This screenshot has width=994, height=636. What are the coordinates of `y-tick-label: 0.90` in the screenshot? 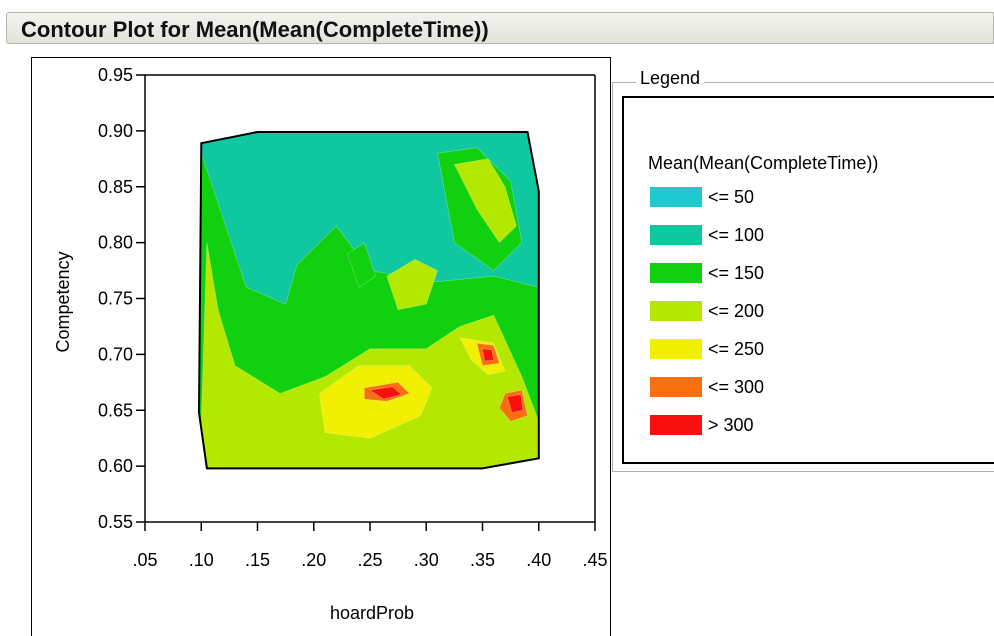 It's located at (115, 131).